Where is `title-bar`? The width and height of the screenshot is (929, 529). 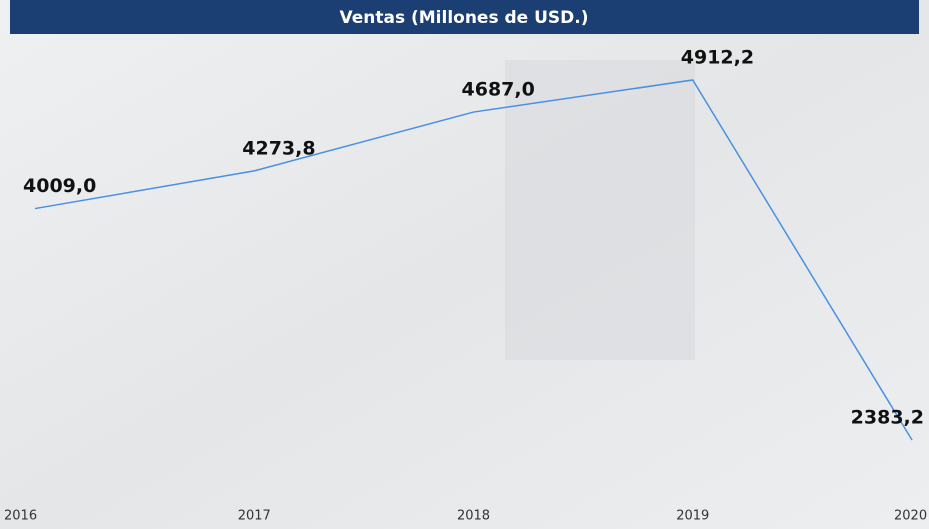 title-bar is located at coordinates (464, 17).